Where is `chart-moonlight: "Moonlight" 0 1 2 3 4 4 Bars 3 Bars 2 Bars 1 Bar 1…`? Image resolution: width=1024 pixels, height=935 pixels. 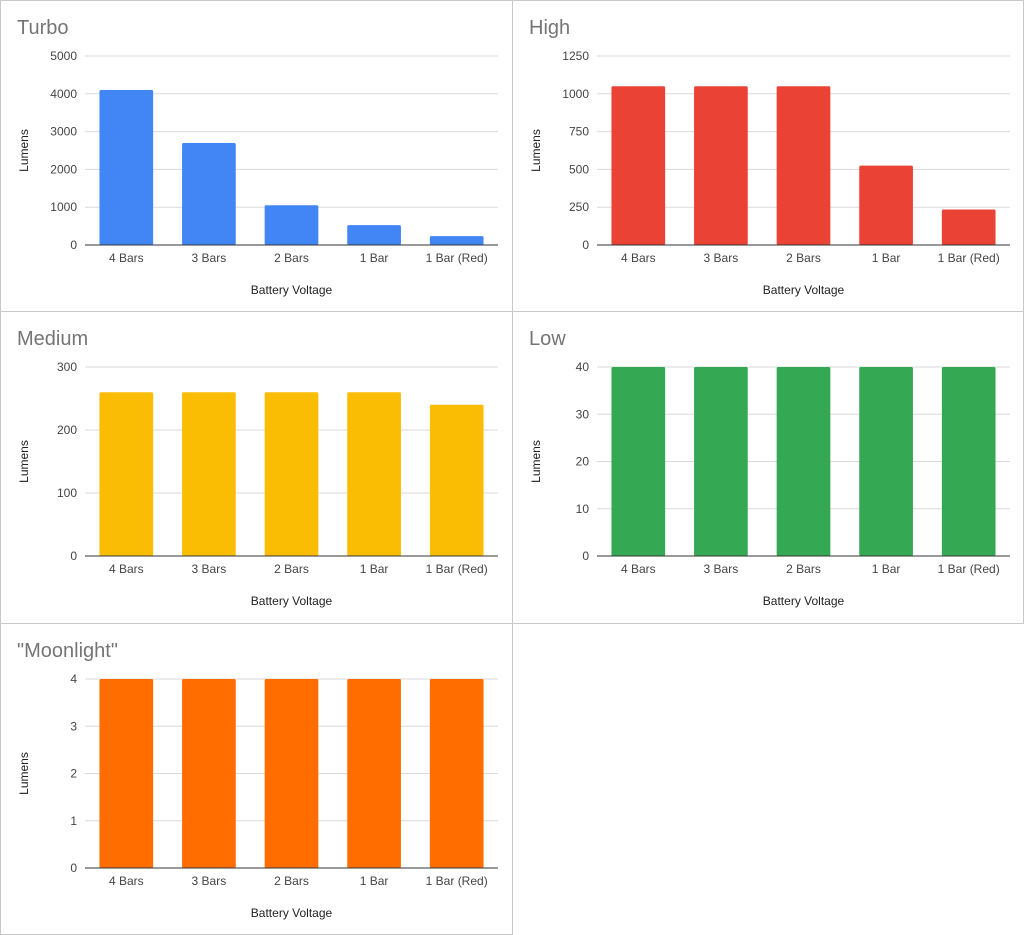 chart-moonlight: "Moonlight" 0 1 2 3 4 4 Bars 3 Bars 2 Bars 1 Bar 1… is located at coordinates (257, 780).